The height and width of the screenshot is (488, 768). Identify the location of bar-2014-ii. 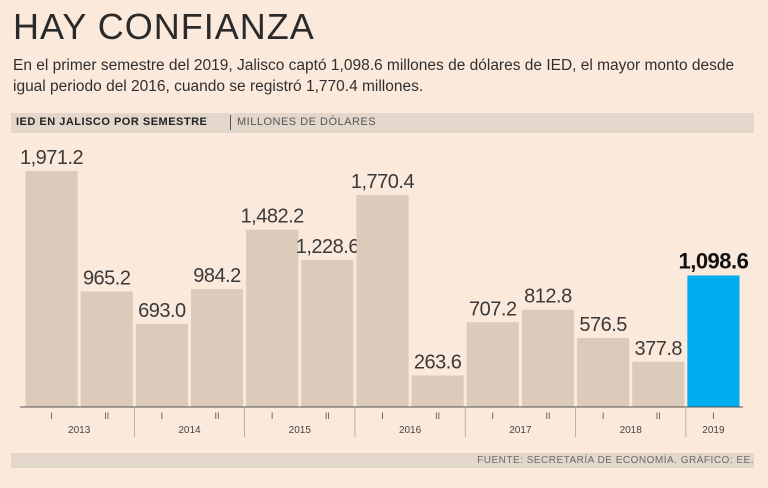
(217, 348).